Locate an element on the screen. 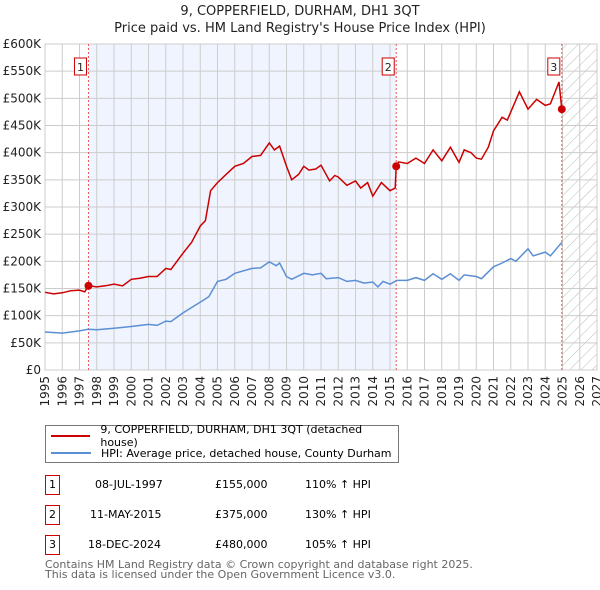 This screenshot has width=600, height=590. x-tick-label: 2021 is located at coordinates (494, 391).